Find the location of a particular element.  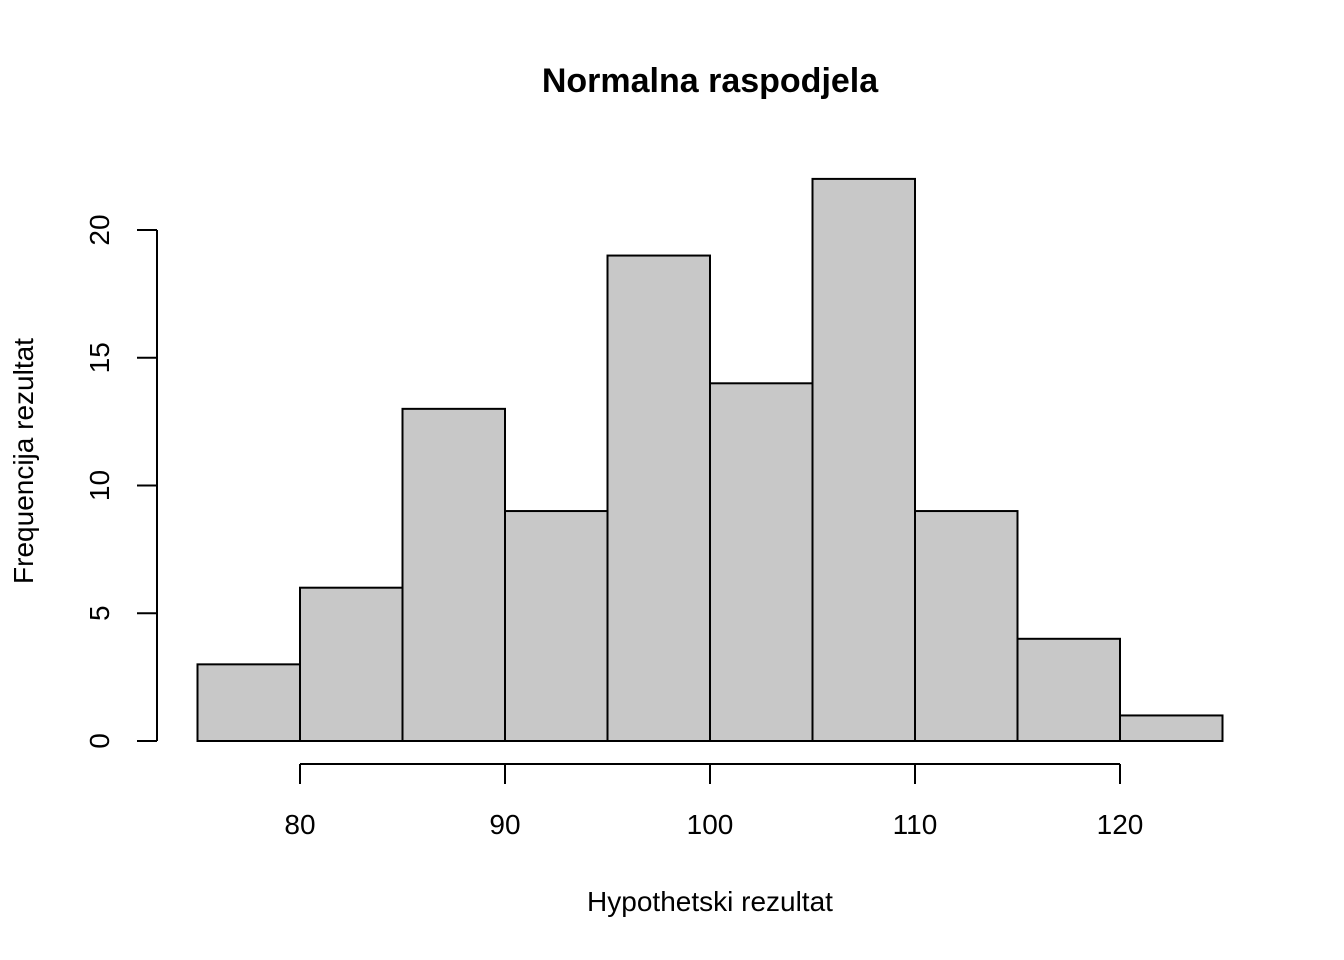

y-axis-label: Frequencija rezultat is located at coordinates (23, 461).